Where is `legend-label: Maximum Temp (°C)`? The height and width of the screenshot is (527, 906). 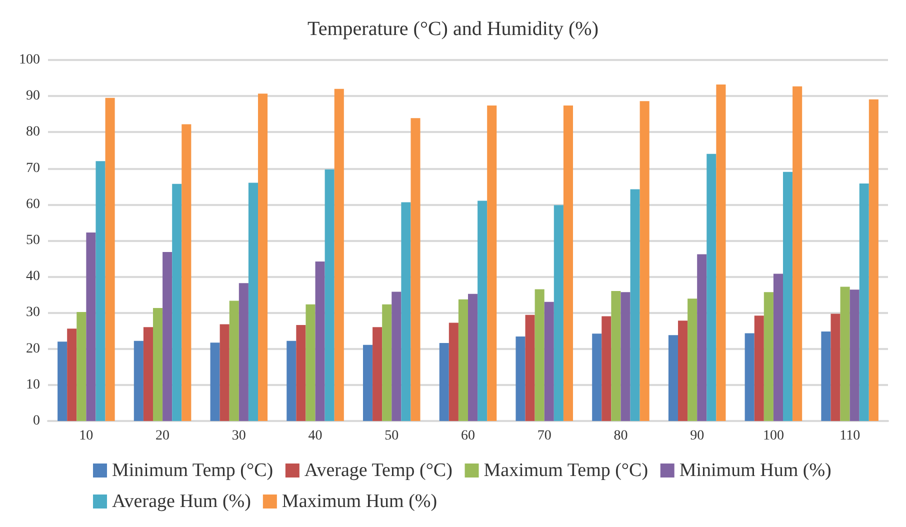 legend-label: Maximum Temp (°C) is located at coordinates (566, 470).